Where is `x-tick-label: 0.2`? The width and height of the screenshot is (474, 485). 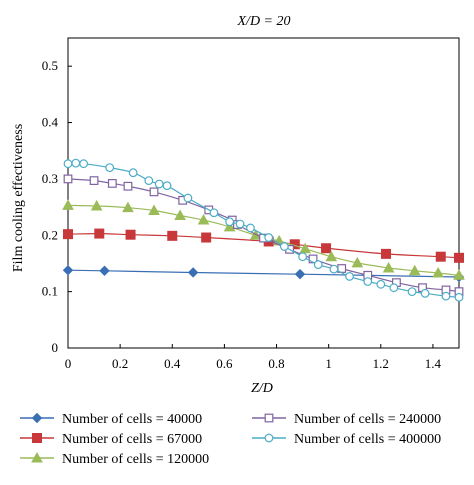
x-tick-label: 0.2 is located at coordinates (120, 363).